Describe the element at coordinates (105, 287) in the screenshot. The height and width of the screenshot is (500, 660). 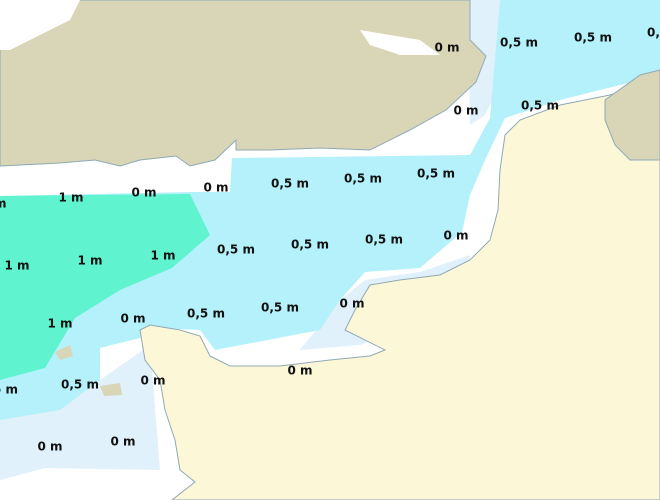
I see `sea-zone-high` at that location.